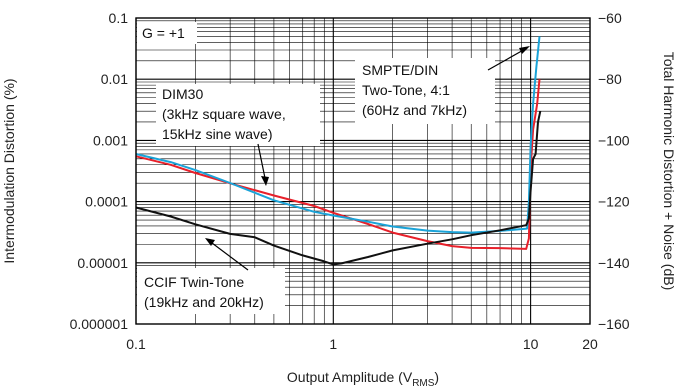 The height and width of the screenshot is (390, 684). Describe the element at coordinates (110, 140) in the screenshot. I see `y-tick-label: 0.001` at that location.